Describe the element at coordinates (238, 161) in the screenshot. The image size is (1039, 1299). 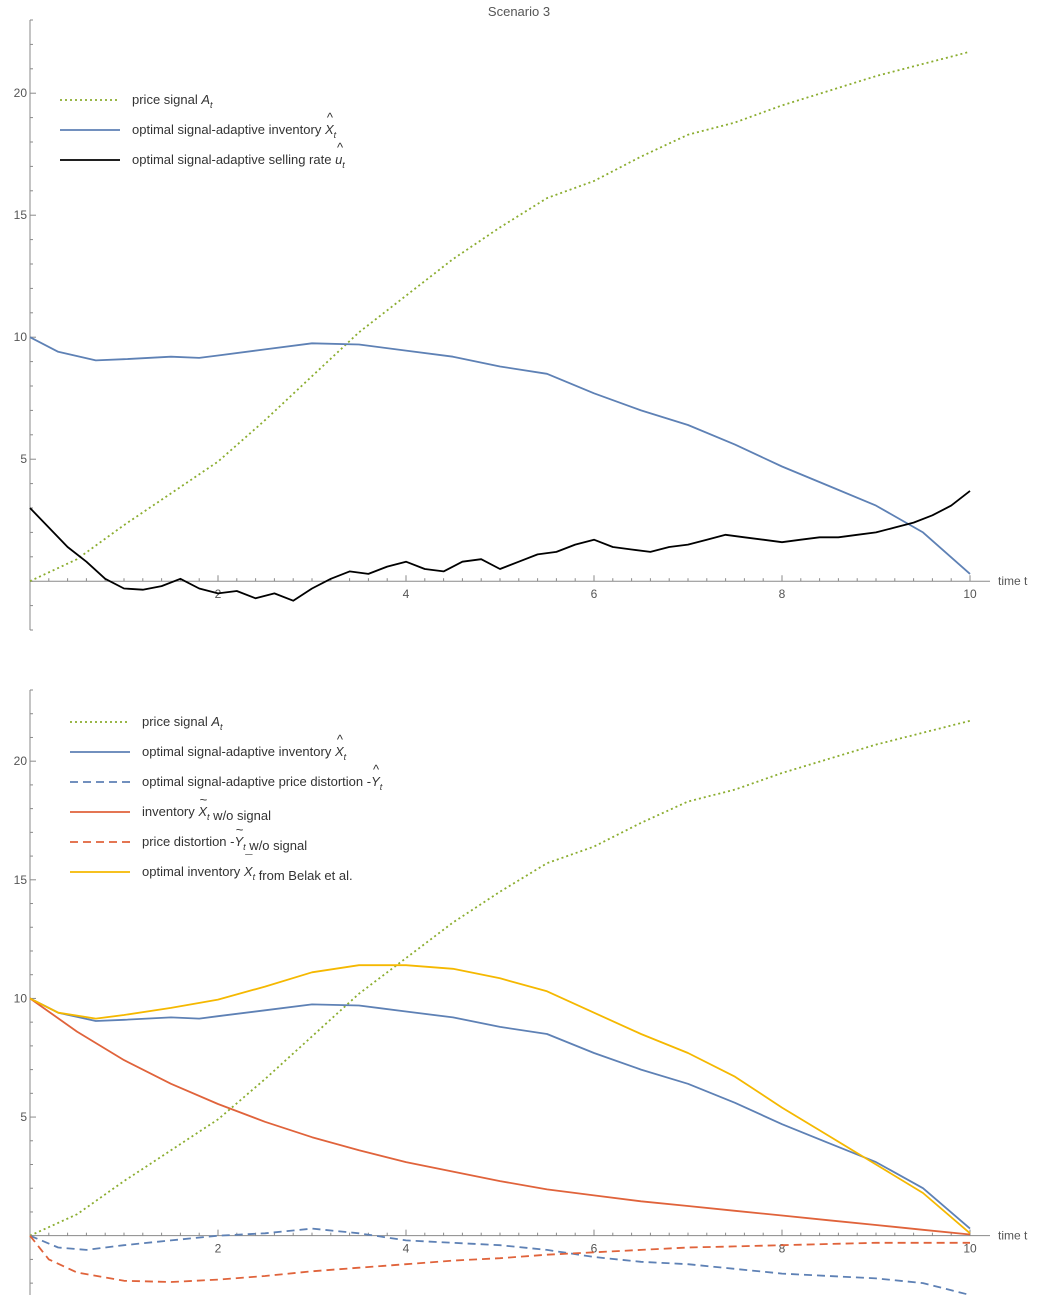
I see `legend-entry: optimal signal-adaptive selling rate ut` at that location.